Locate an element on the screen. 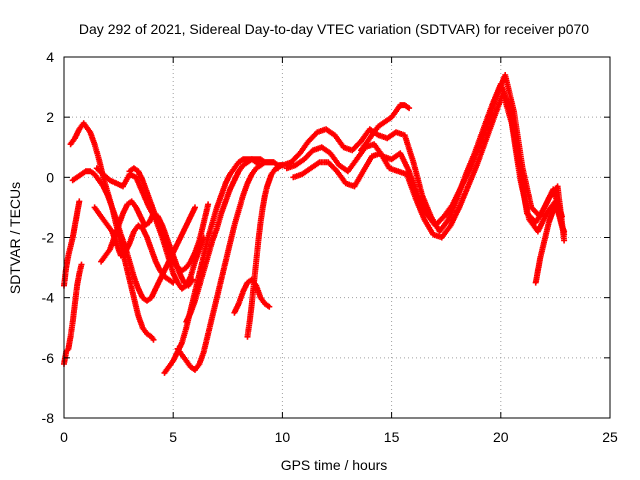  series-pass-r is located at coordinates (550, 245).